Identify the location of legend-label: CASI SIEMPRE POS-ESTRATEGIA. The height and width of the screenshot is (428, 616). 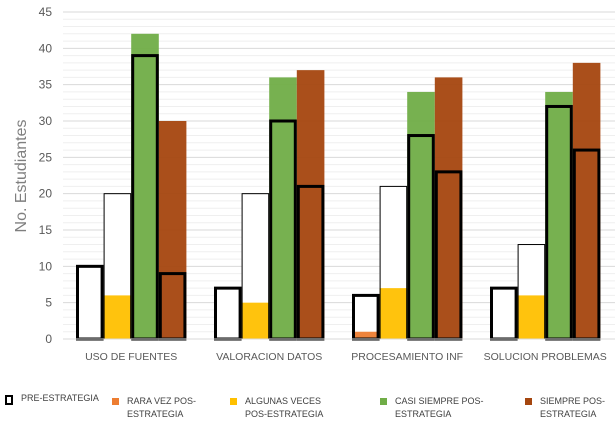
(439, 407).